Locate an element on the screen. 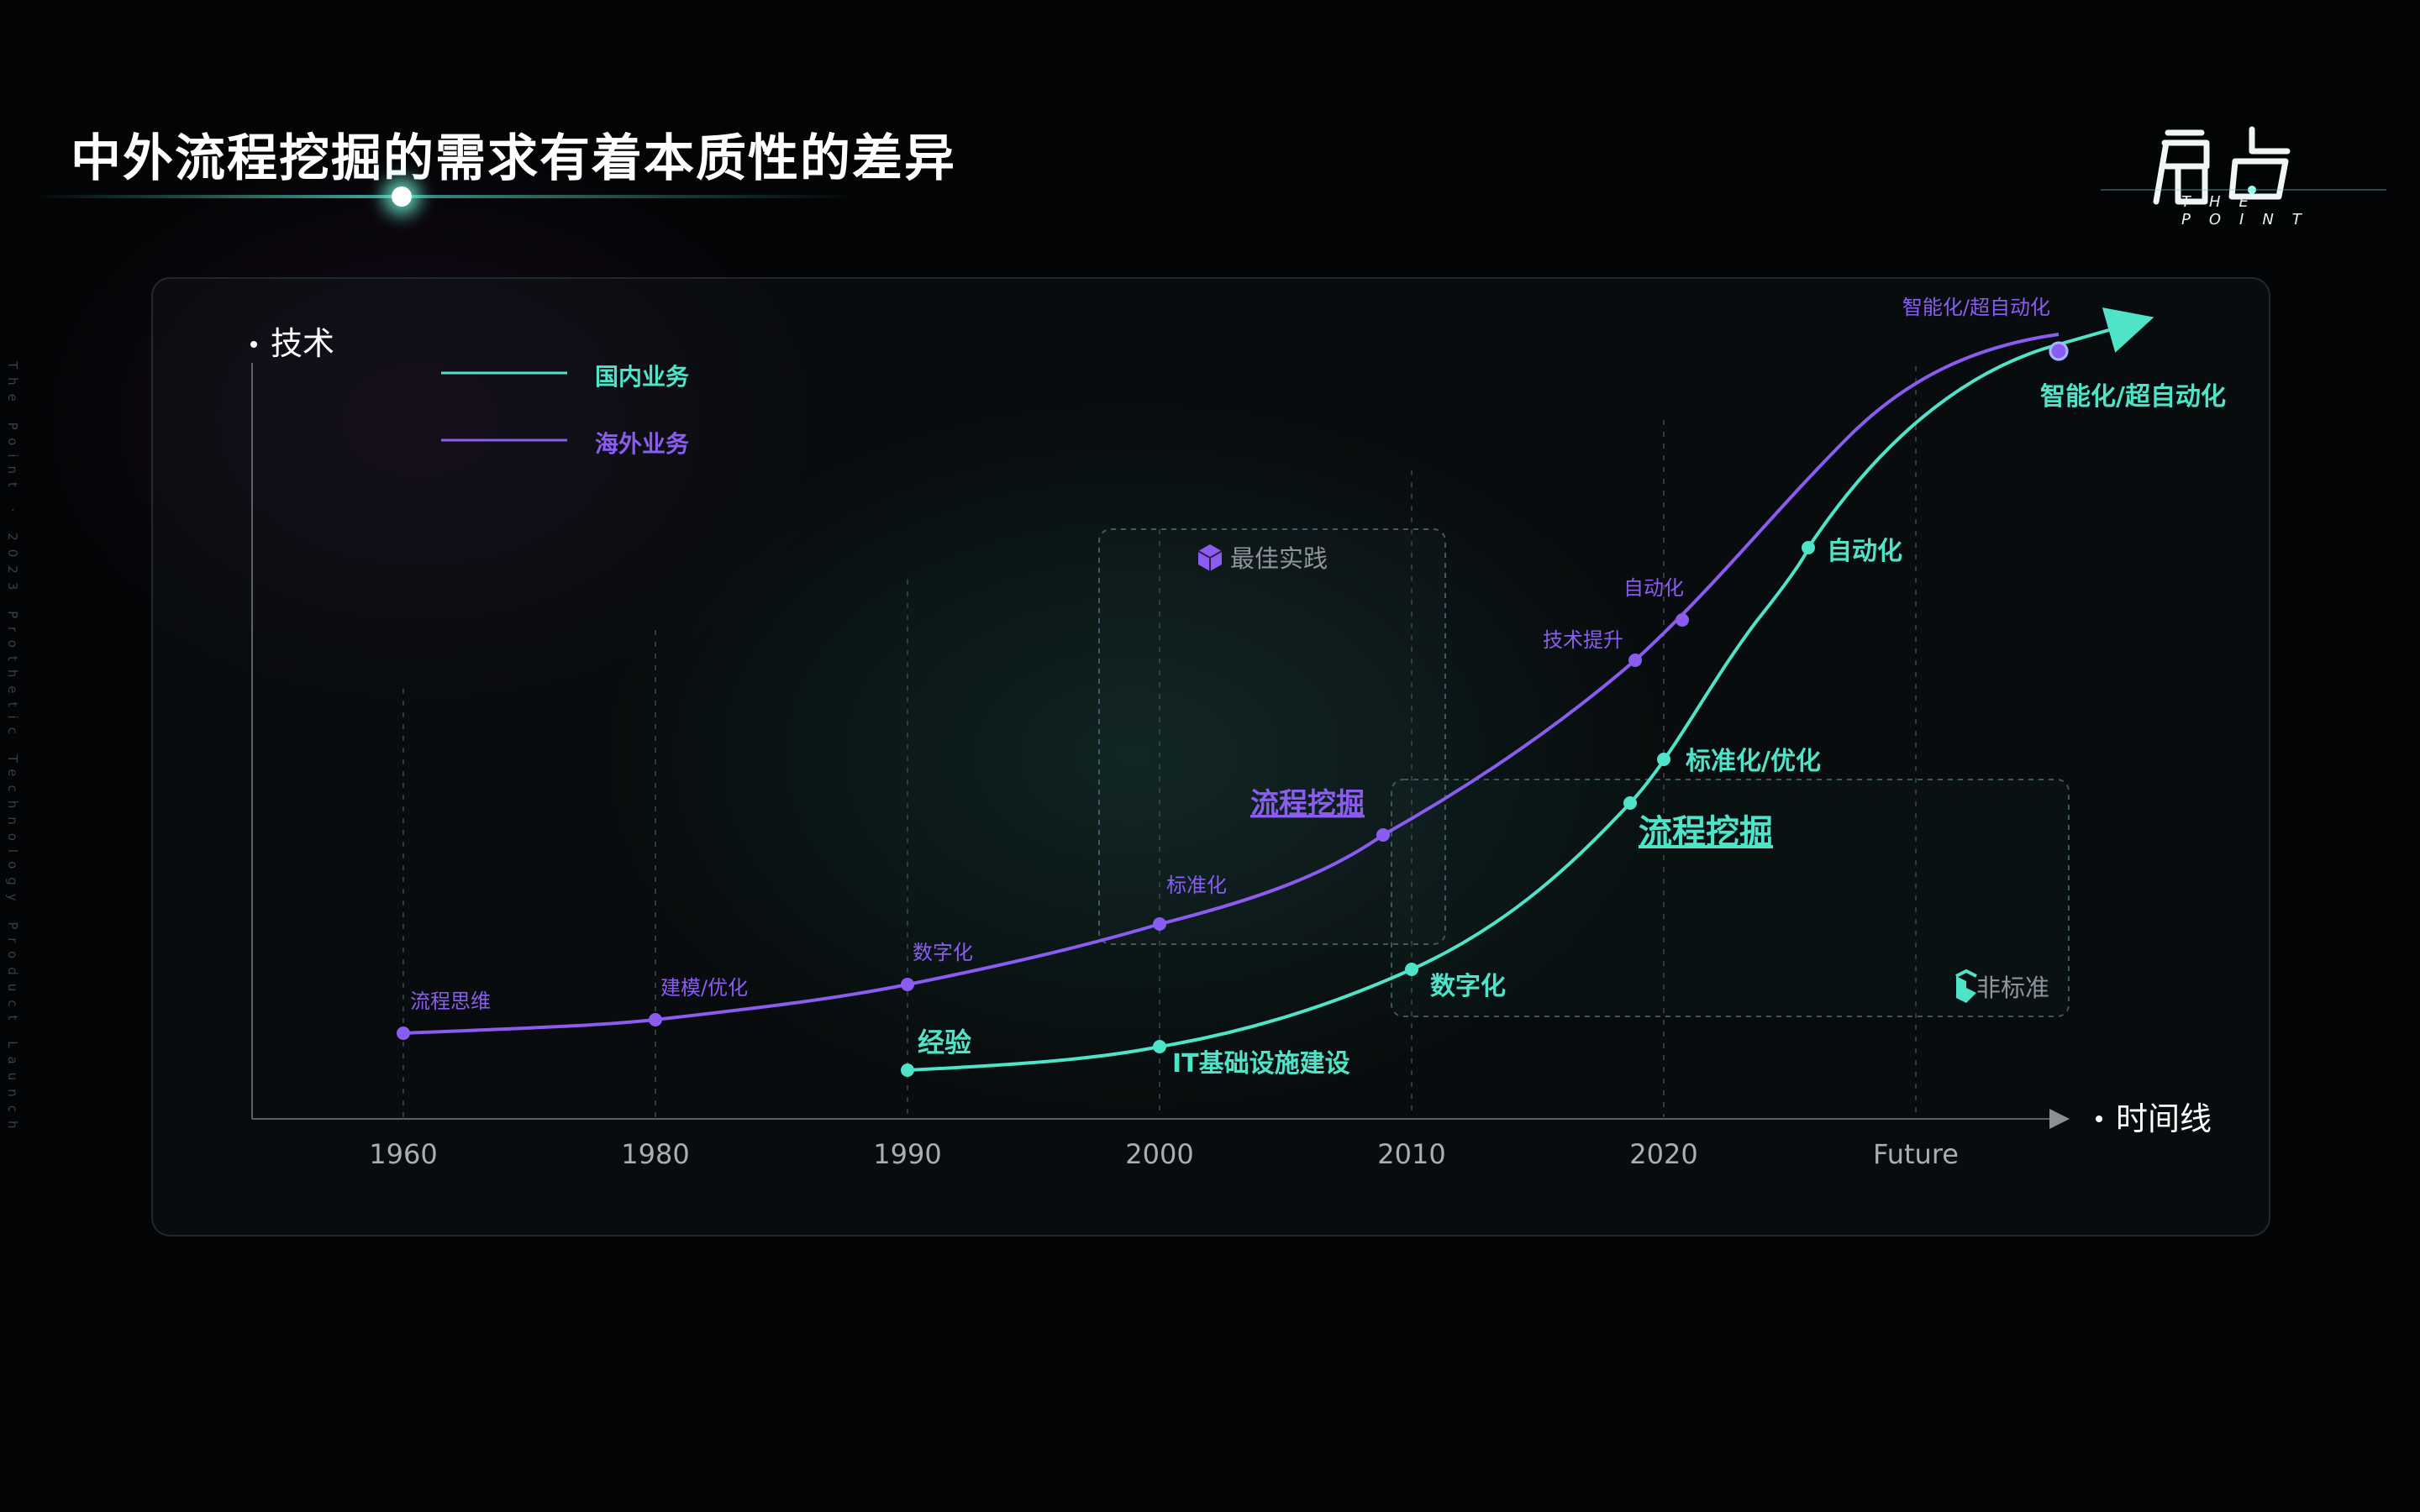 This screenshot has width=2420, height=1512. data-label: 经验 is located at coordinates (944, 1042).